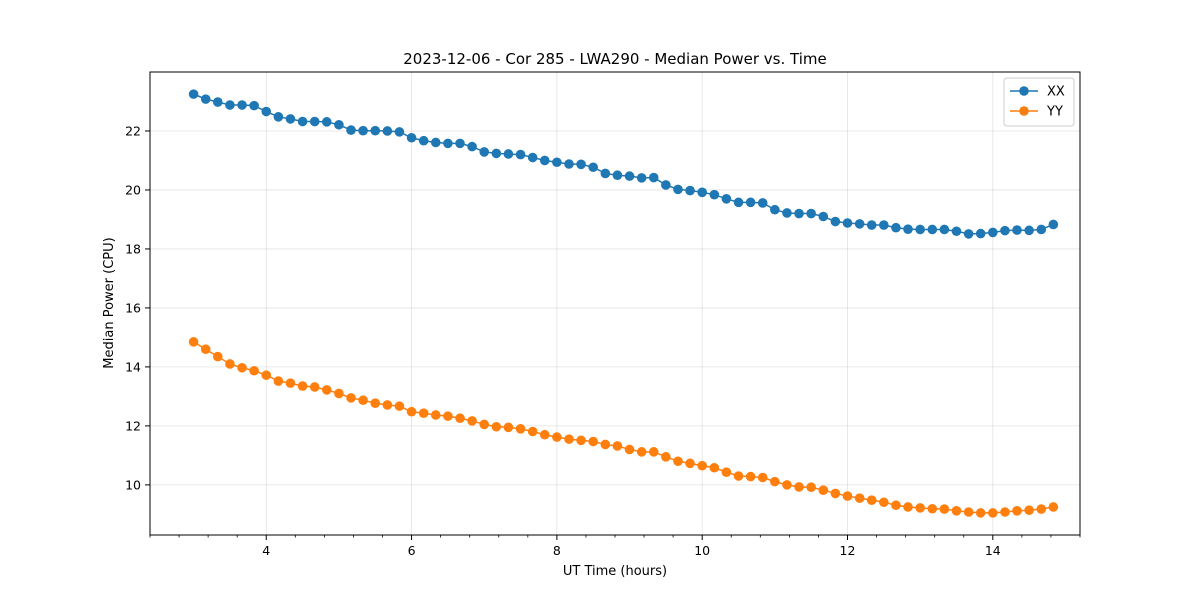  What do you see at coordinates (109, 302) in the screenshot?
I see `y-axis-label: Median Power (CPU)` at bounding box center [109, 302].